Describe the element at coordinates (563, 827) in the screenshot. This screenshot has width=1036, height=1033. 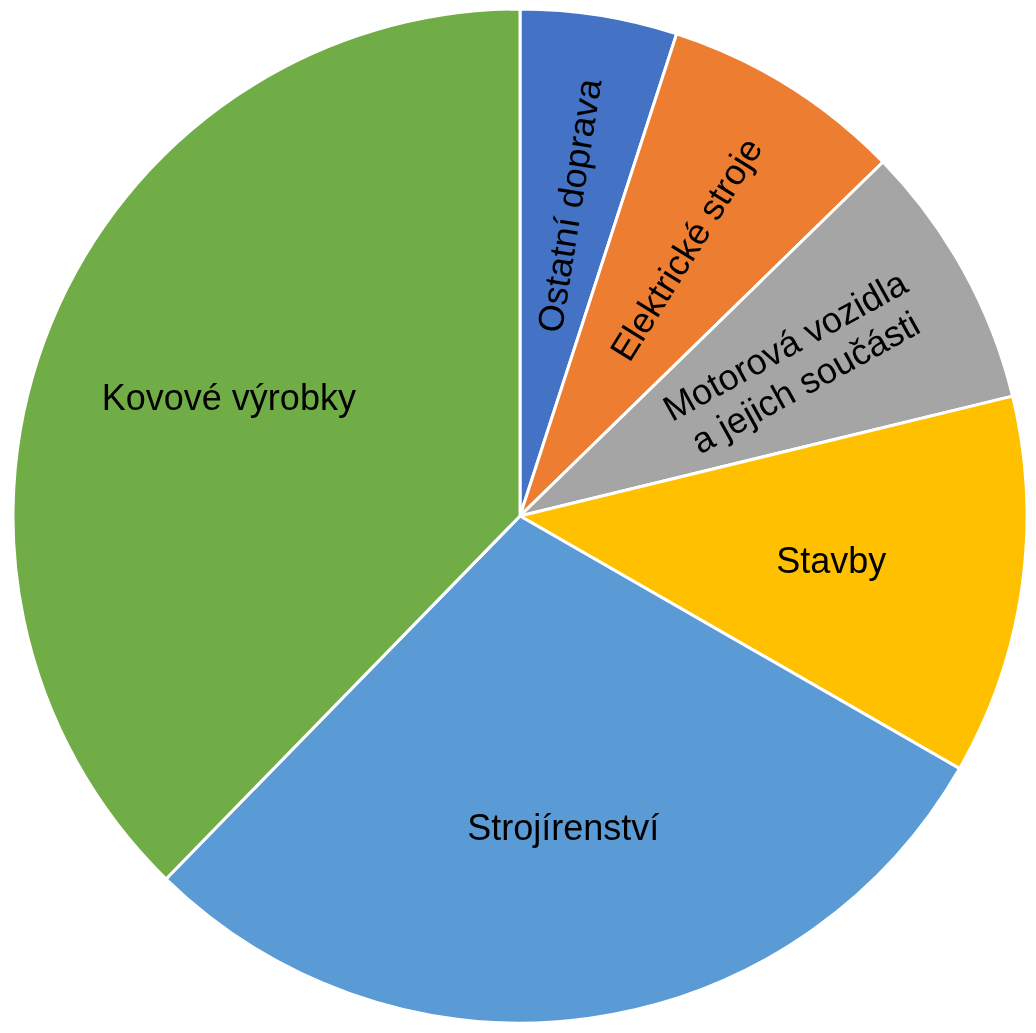
I see `slice-label: Strojírenství` at that location.